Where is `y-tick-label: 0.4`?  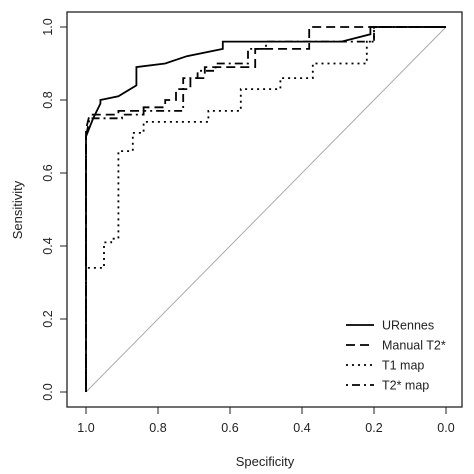 y-tick-label: 0.4 is located at coordinates (48, 245).